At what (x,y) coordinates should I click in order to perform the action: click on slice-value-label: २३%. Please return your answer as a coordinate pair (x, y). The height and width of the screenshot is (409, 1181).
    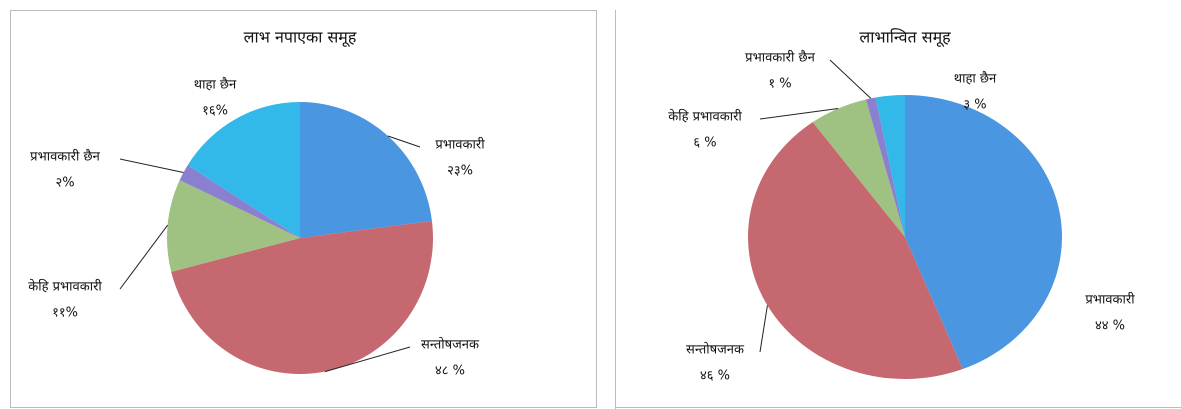
    Looking at the image, I should click on (460, 171).